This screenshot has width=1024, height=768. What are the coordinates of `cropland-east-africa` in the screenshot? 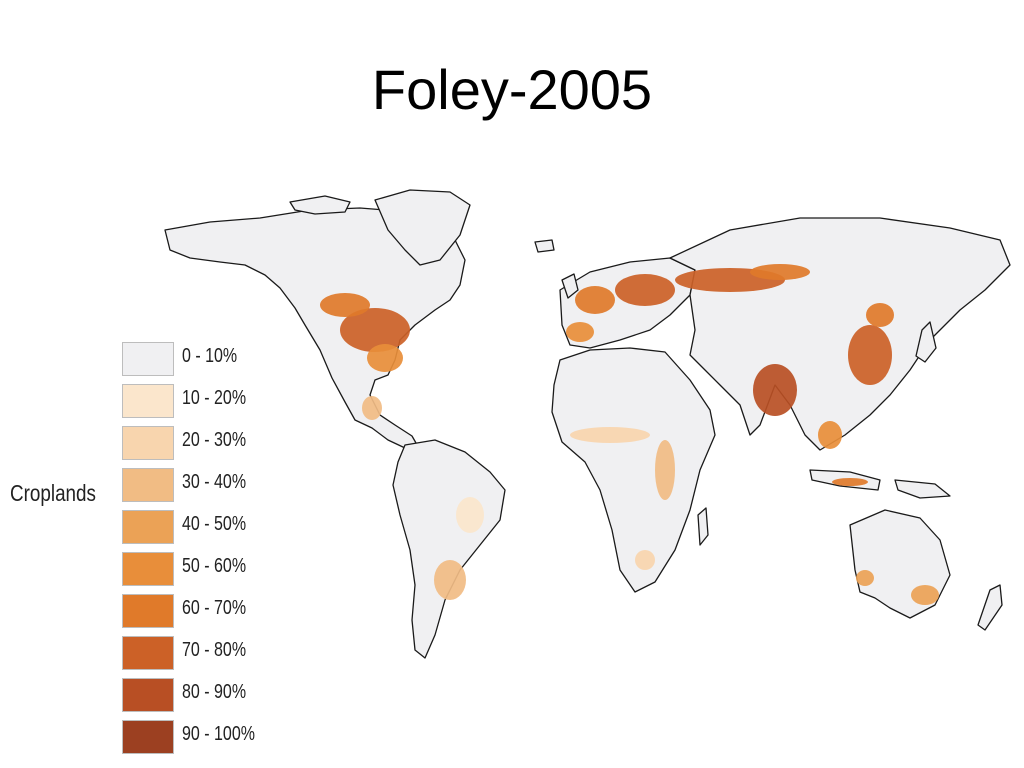 It's located at (665, 470).